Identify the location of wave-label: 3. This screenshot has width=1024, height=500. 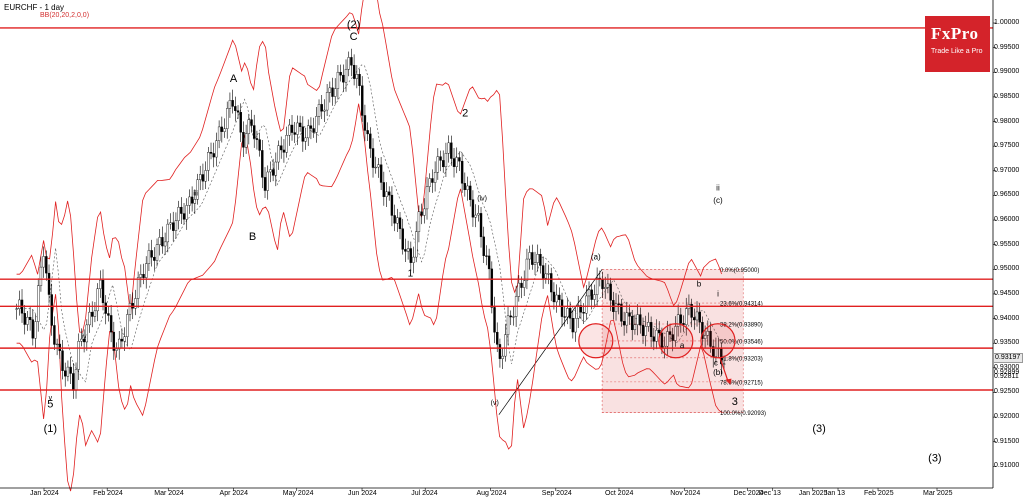
(735, 402).